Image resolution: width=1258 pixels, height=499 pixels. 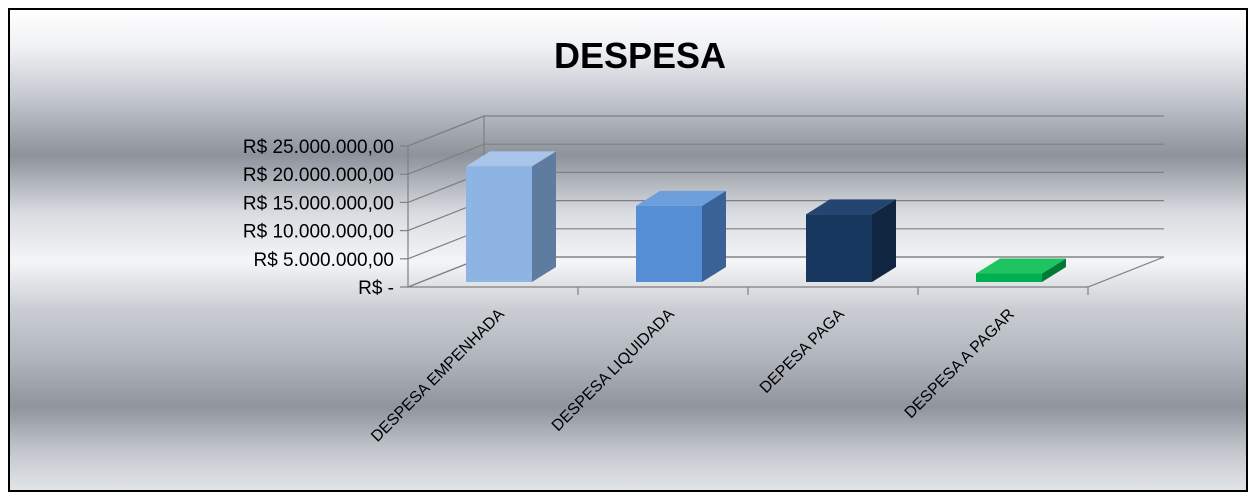 I want to click on y-tick-label: R$ 5.000.000,00, so click(x=323, y=260).